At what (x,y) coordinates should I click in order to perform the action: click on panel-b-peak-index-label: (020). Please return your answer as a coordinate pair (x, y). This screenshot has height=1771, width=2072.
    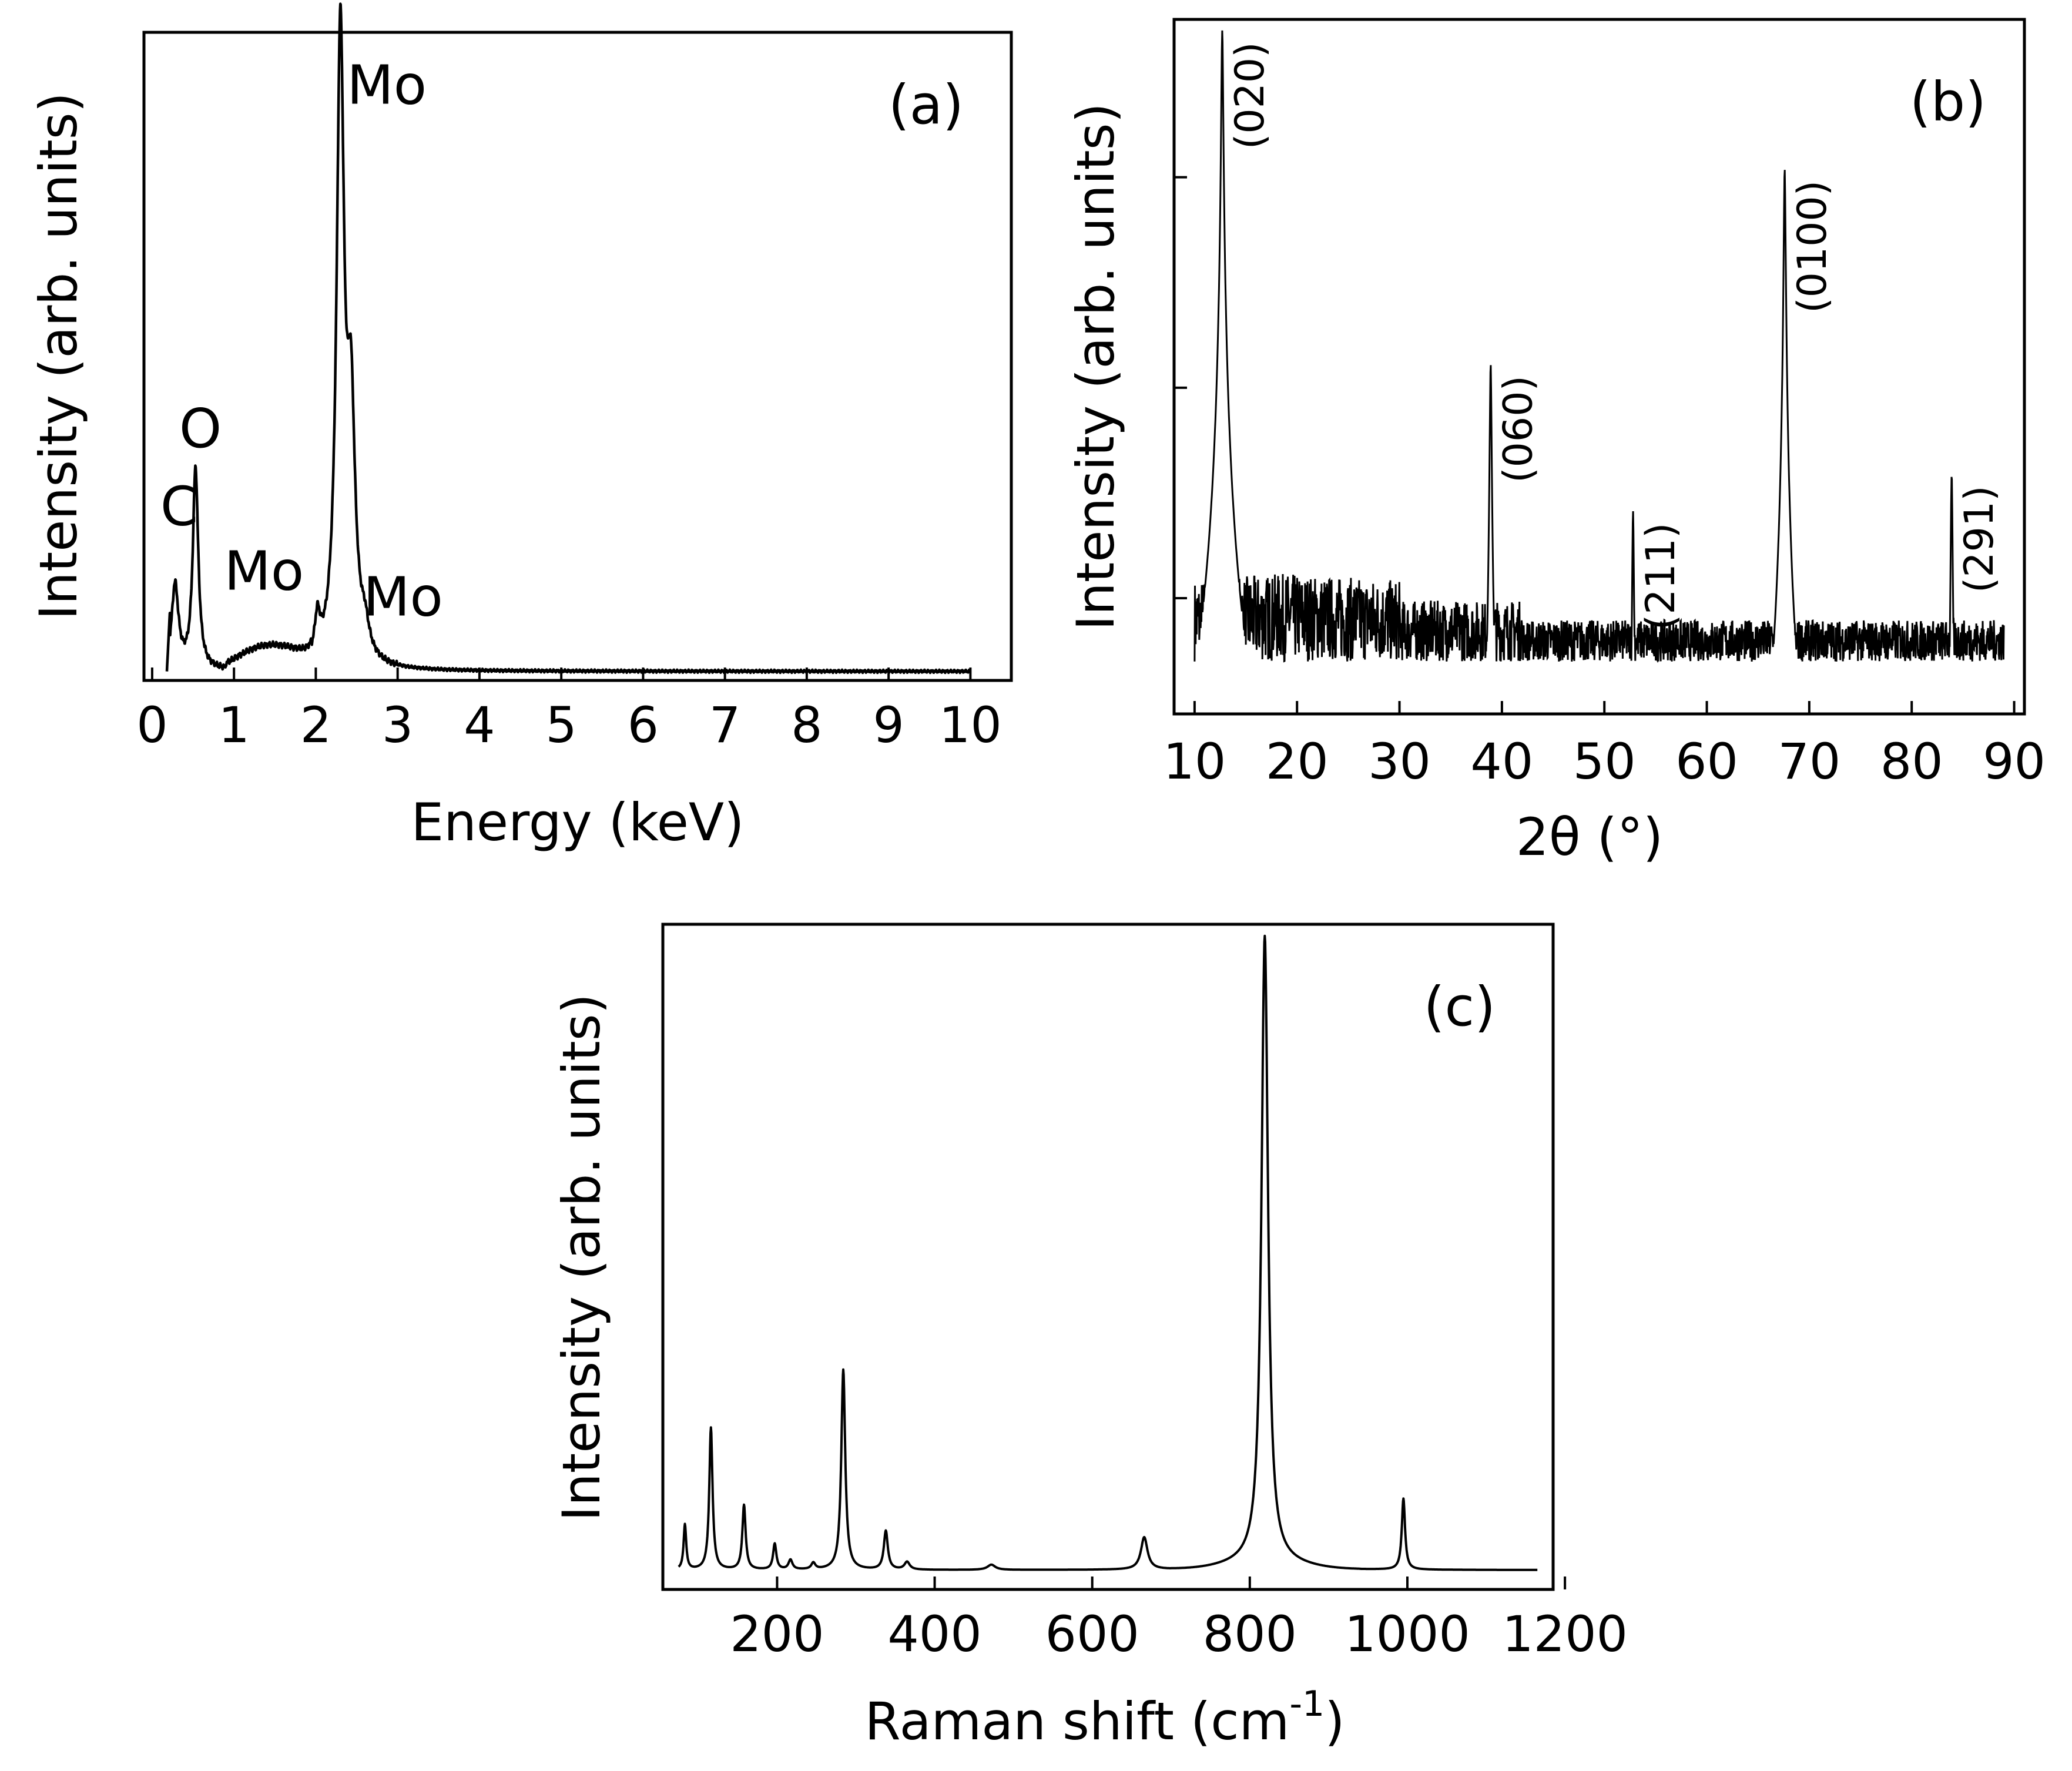
    Looking at the image, I should click on (1250, 96).